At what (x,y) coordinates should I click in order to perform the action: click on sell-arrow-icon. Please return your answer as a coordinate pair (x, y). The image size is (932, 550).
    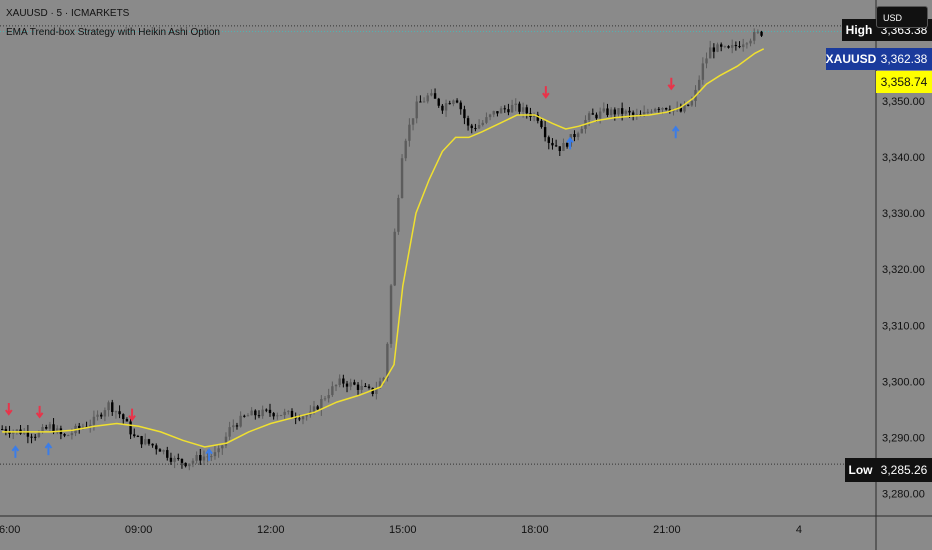
    Looking at the image, I should click on (9, 409).